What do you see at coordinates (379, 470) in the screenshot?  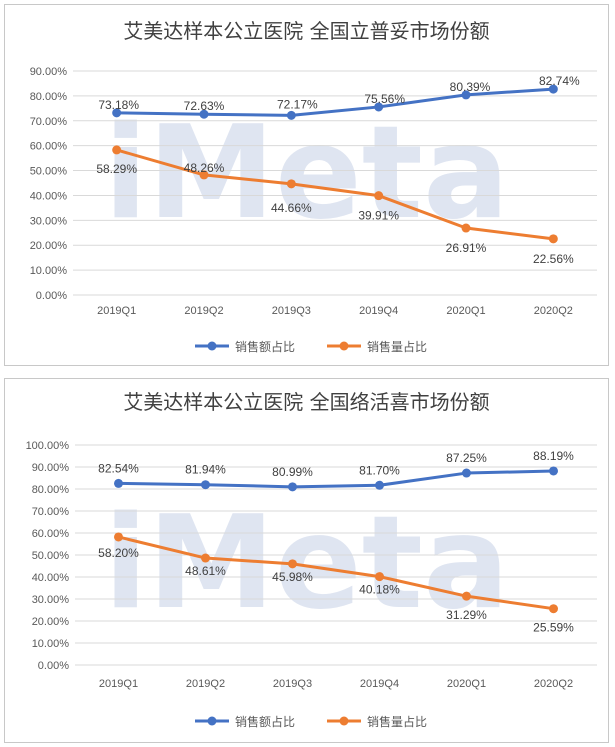 I see `data-label: 81.70%` at bounding box center [379, 470].